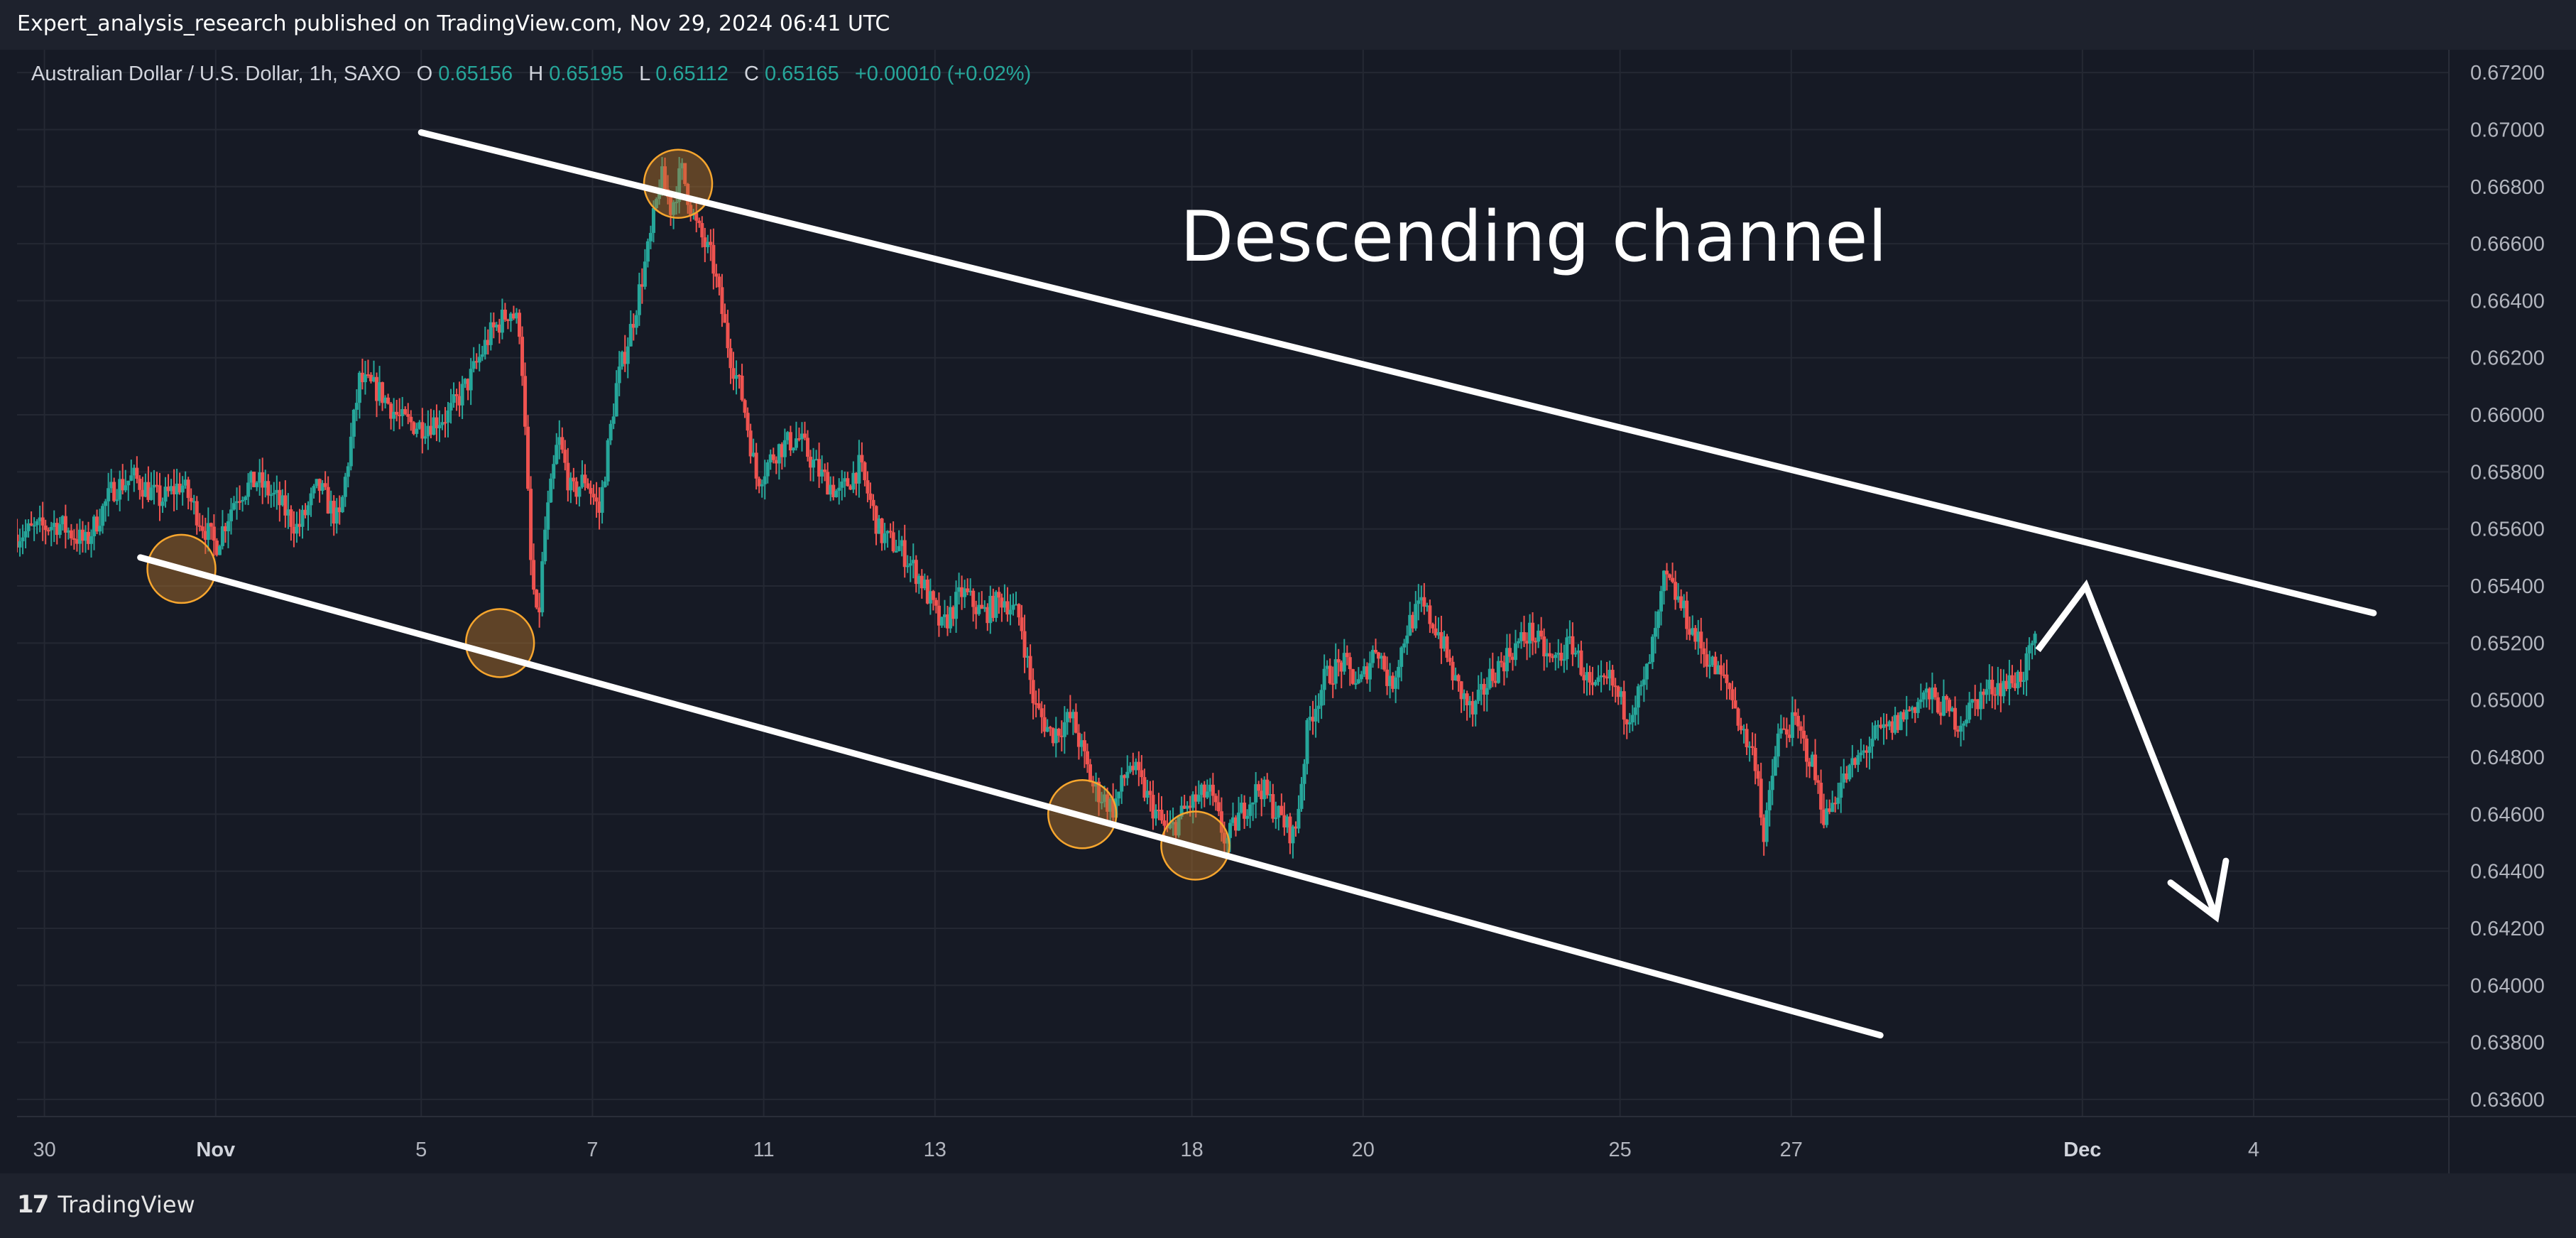 This screenshot has height=1238, width=2576. I want to click on tradingview-logo: 17 TradingView, so click(106, 1204).